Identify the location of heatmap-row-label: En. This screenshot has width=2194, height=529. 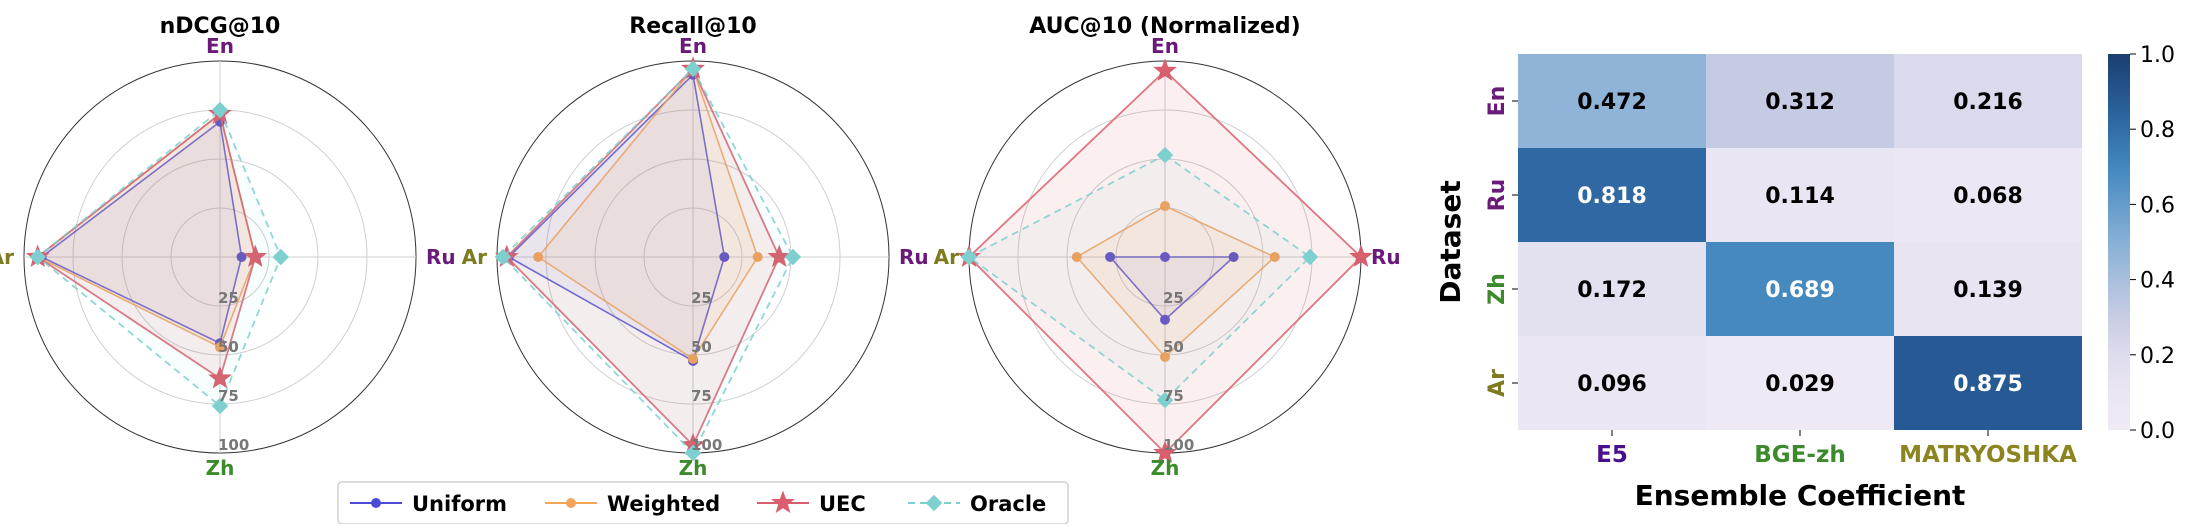
(1497, 101).